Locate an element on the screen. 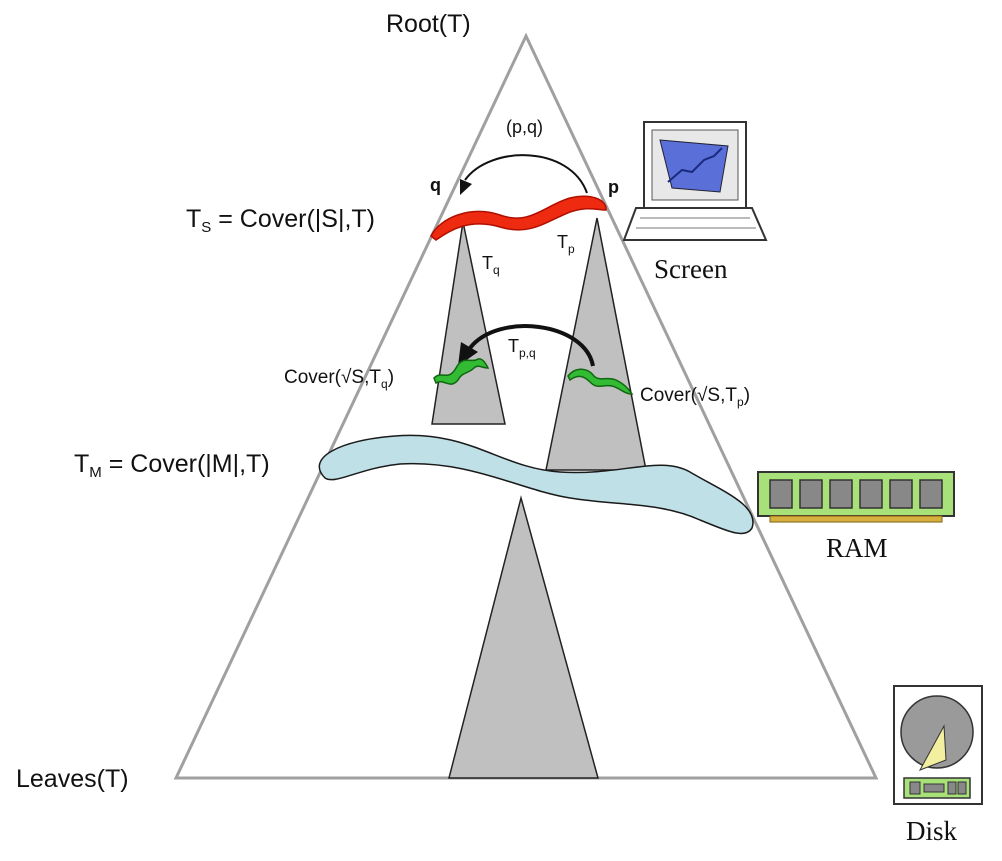  subtree-cone-disk is located at coordinates (523, 637).